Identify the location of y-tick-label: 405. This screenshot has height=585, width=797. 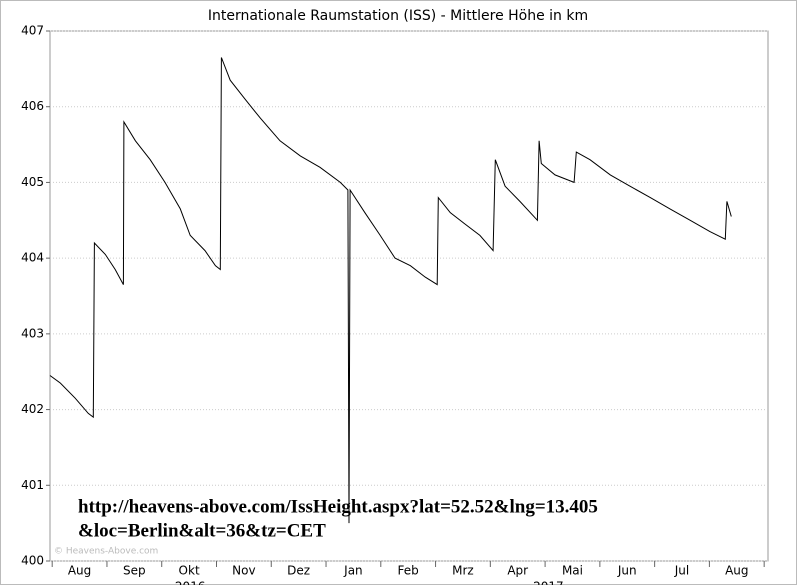
(32, 182).